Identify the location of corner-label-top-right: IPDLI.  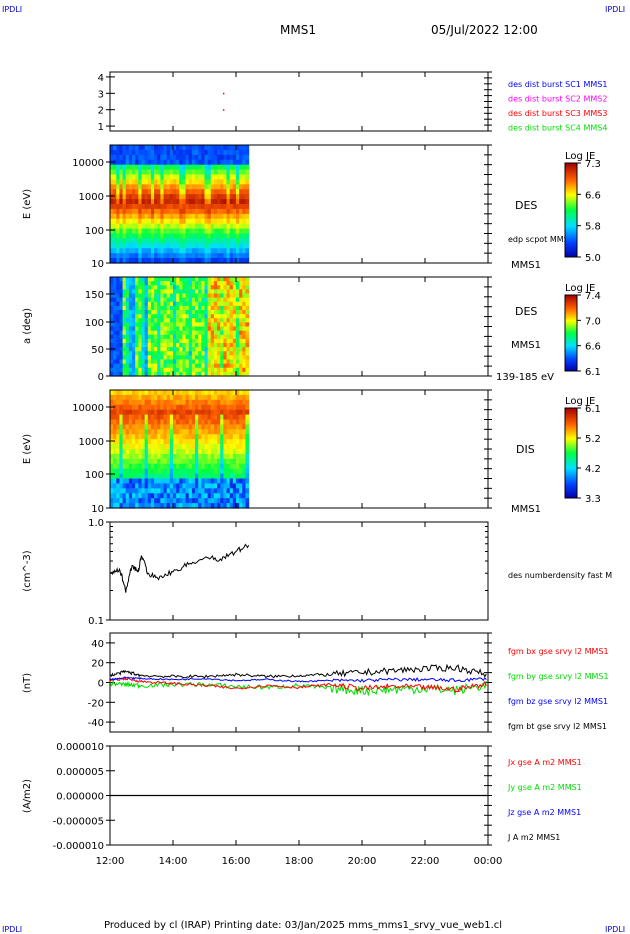
(615, 9).